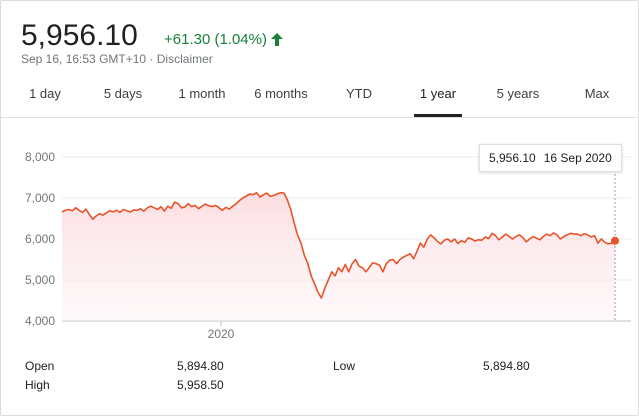  What do you see at coordinates (438, 93) in the screenshot?
I see `tab-1-year: 1 year` at bounding box center [438, 93].